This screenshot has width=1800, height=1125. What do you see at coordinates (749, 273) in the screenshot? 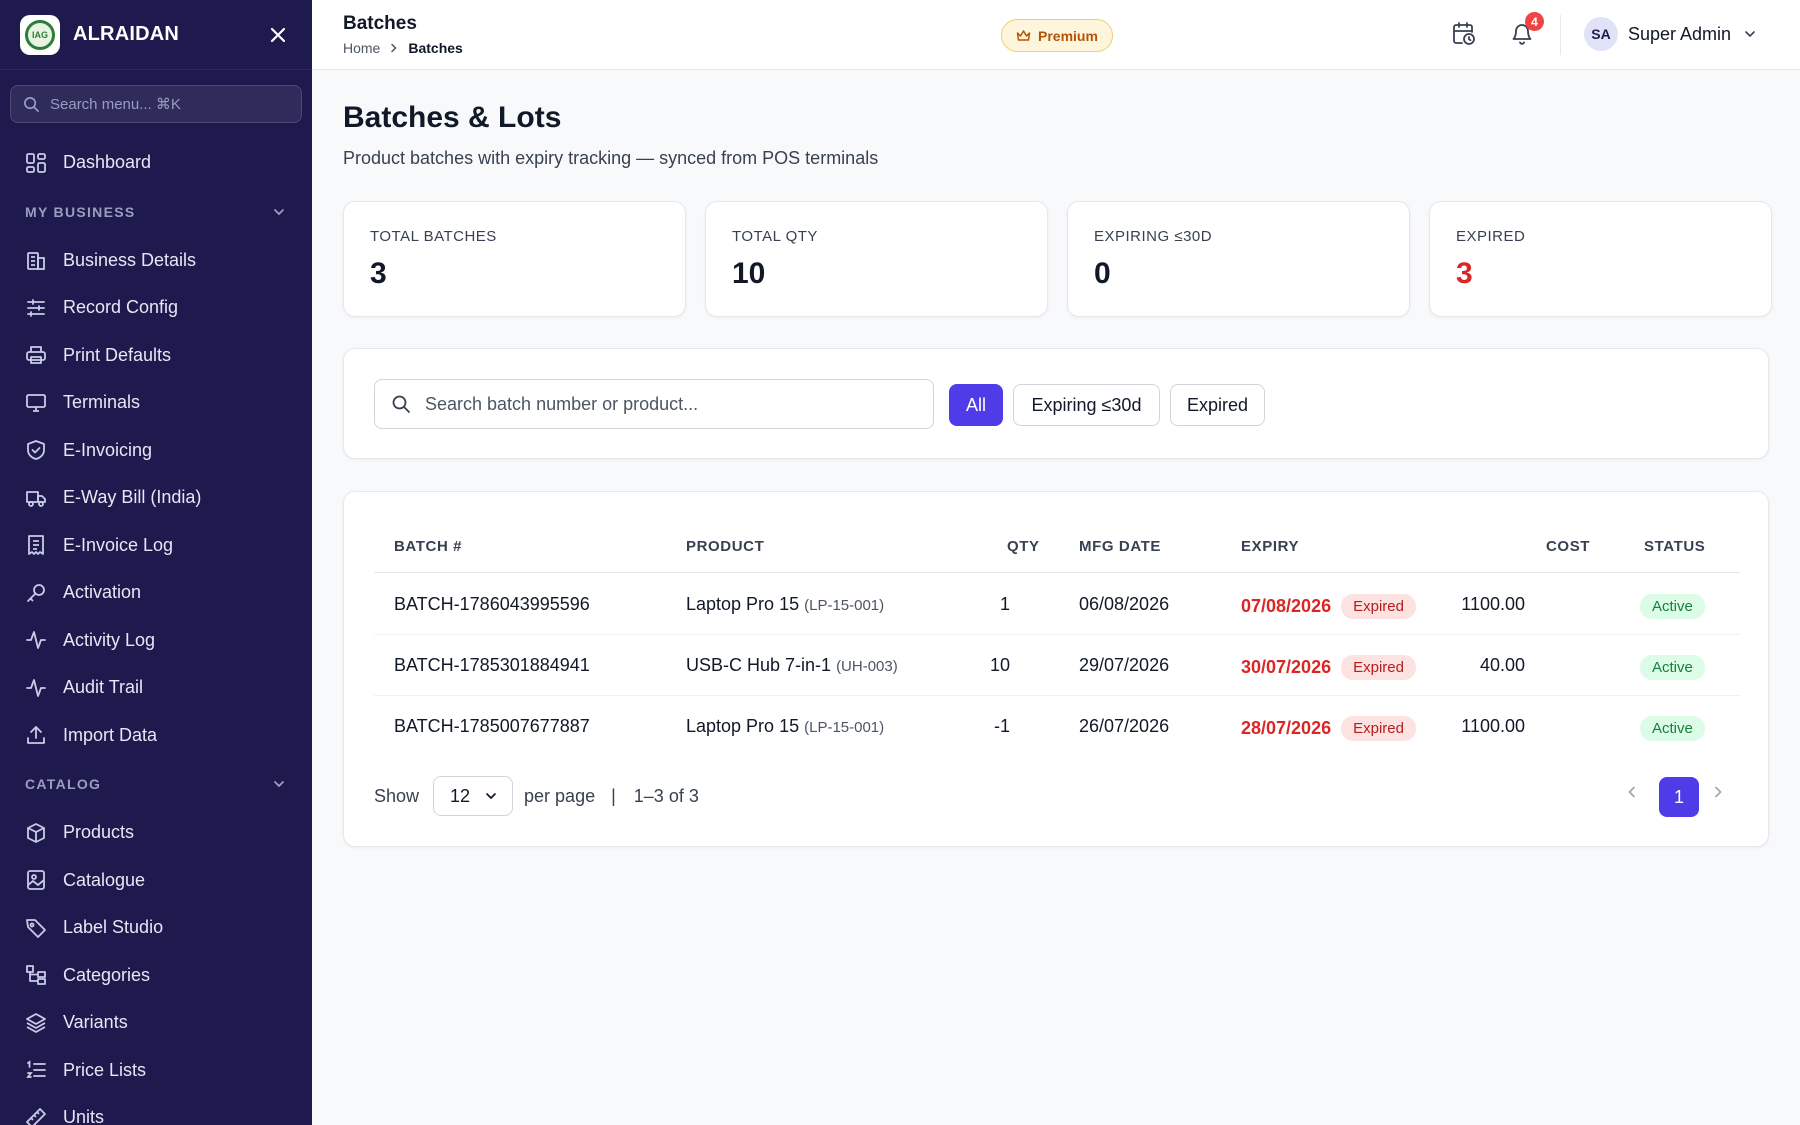
I see `stat-value: 10` at bounding box center [749, 273].